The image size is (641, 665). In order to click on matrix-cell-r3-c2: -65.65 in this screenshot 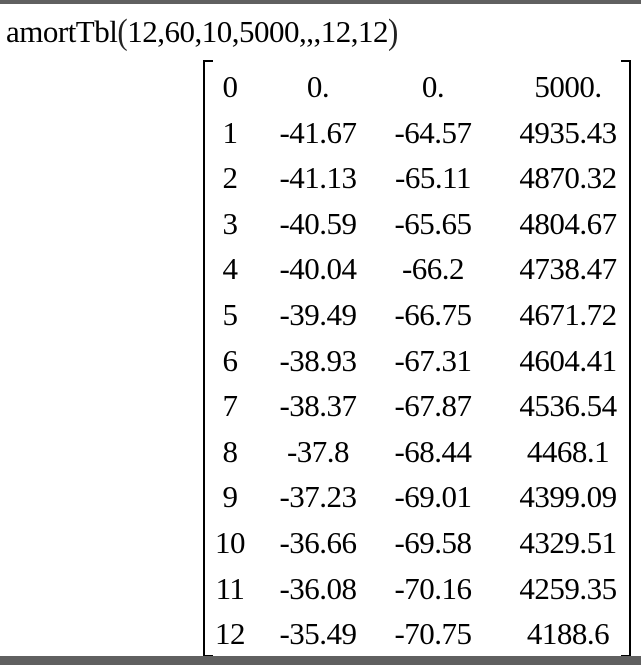, I will do `click(433, 223)`.